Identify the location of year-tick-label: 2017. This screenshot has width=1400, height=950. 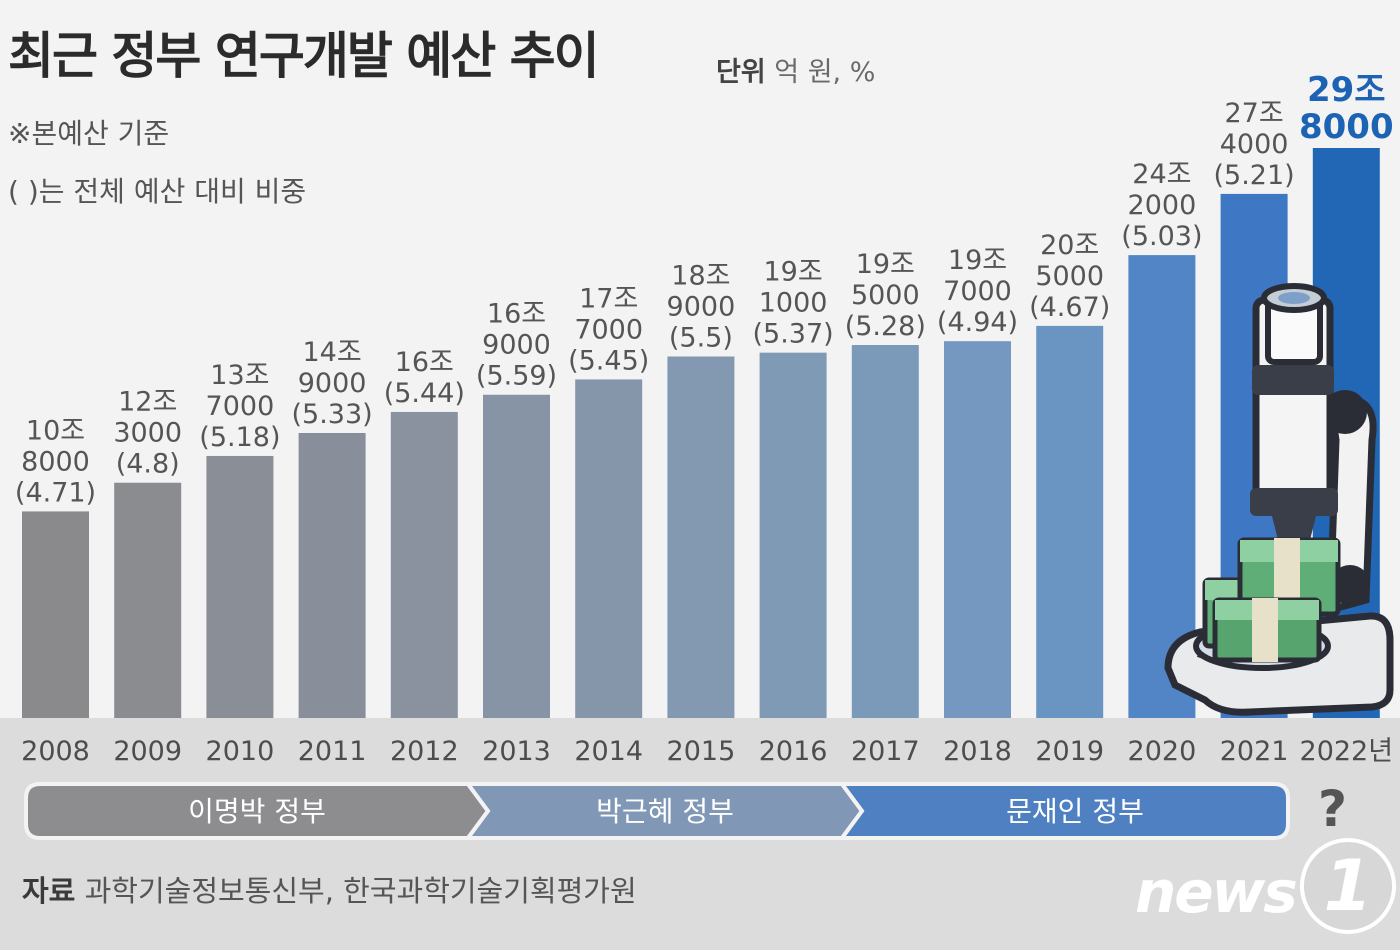
(885, 751).